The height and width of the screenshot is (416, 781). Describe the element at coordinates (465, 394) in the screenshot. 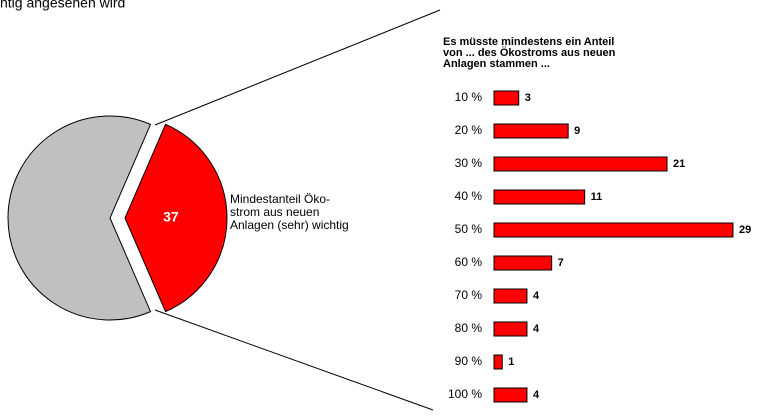

I see `category-label: 100 %` at that location.